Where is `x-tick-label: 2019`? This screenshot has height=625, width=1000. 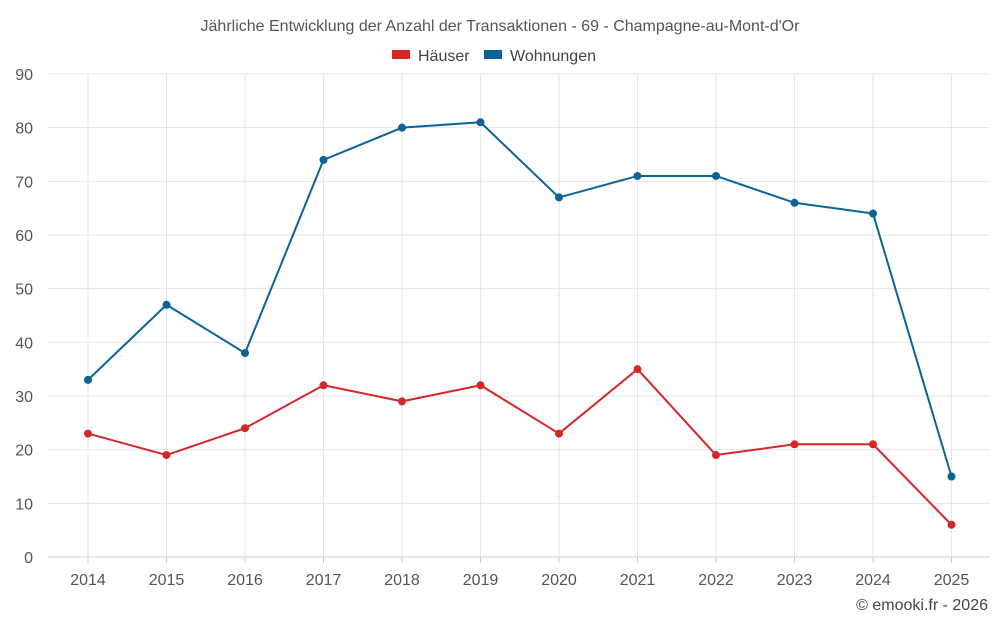
x-tick-label: 2019 is located at coordinates (481, 580).